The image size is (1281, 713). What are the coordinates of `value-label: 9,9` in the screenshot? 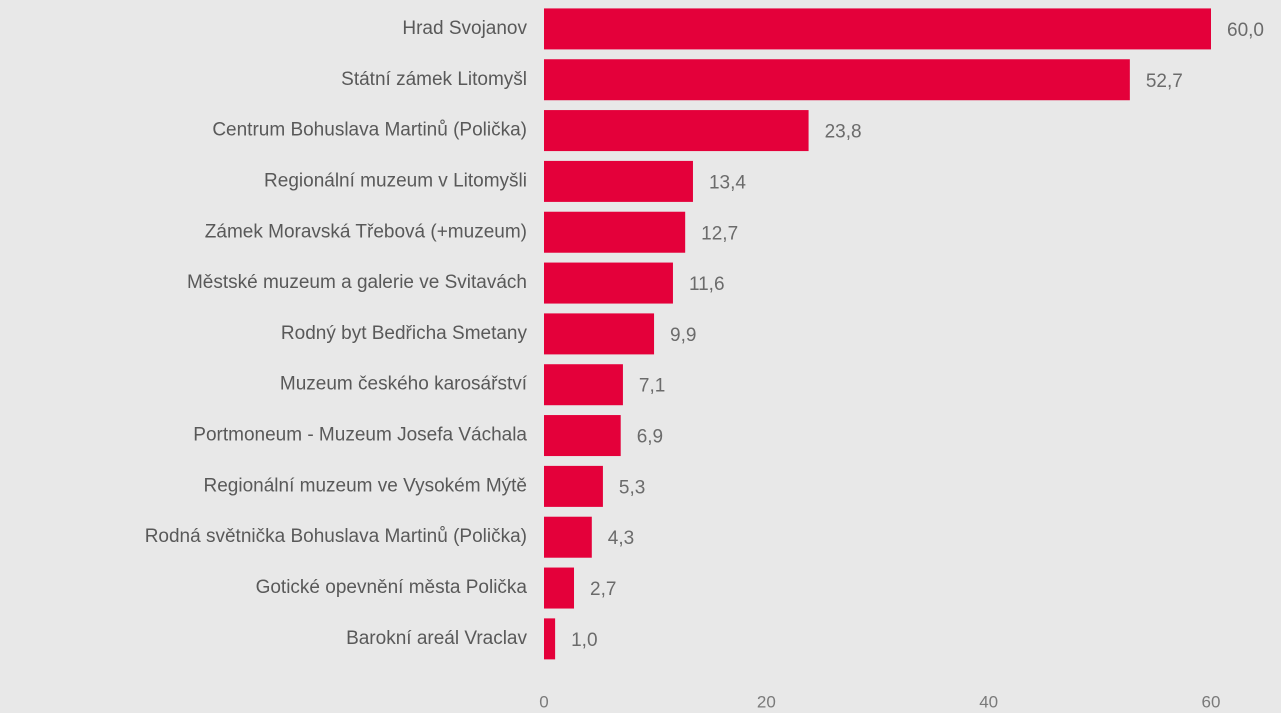 It's located at (683, 335).